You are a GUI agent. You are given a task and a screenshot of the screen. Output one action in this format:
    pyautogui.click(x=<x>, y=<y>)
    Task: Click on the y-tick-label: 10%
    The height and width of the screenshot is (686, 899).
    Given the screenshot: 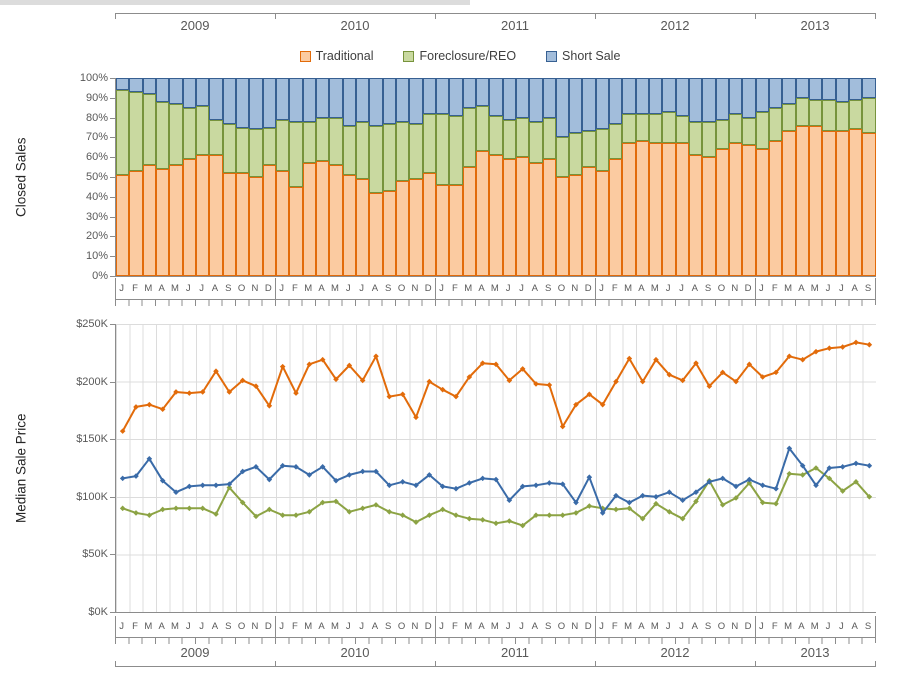 What is the action you would take?
    pyautogui.click(x=96, y=256)
    